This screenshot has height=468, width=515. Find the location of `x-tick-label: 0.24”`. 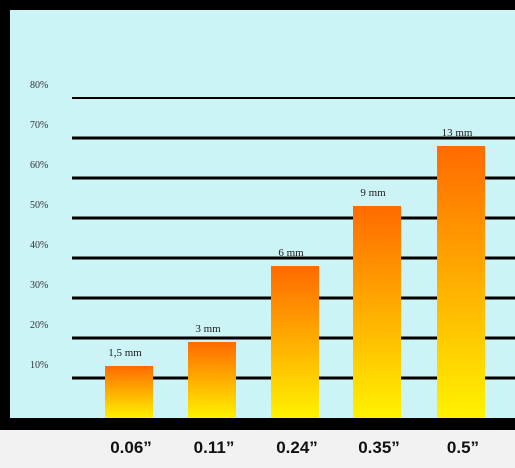

x-tick-label: 0.24” is located at coordinates (297, 447).